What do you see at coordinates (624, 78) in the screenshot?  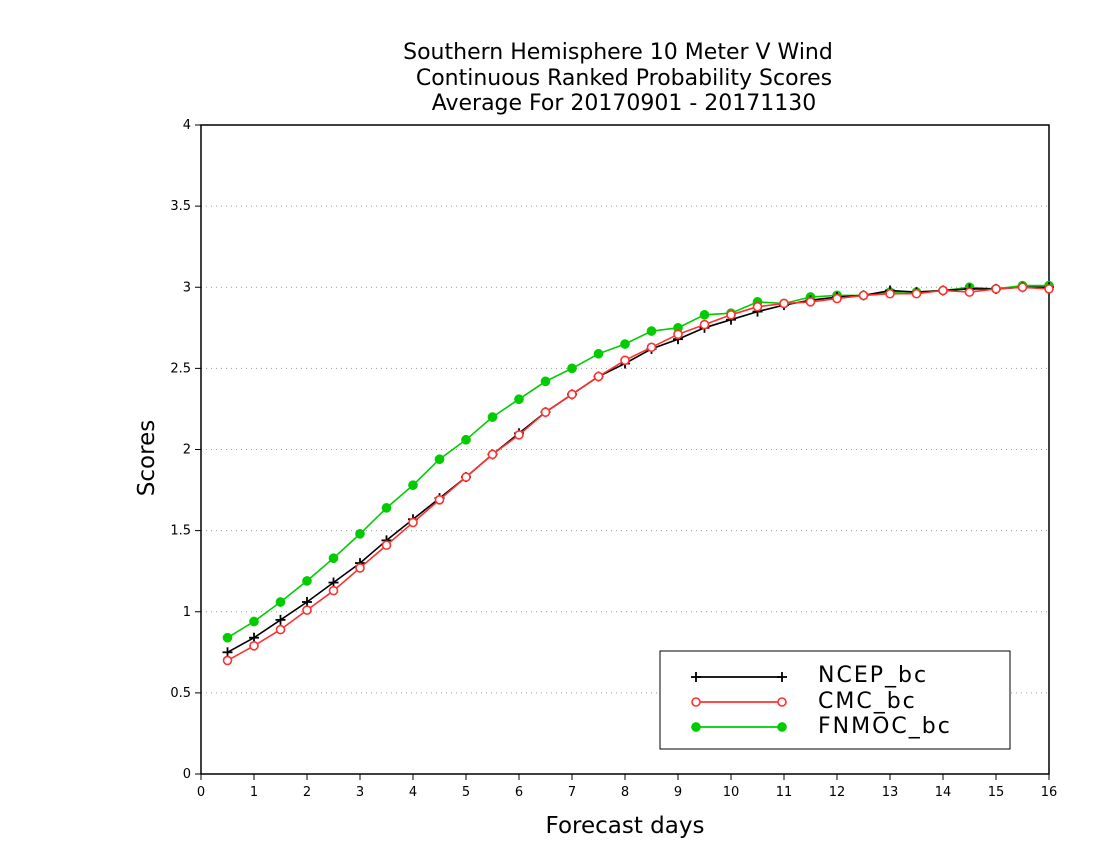 I see `title-line-2: Continuous Ranked Probability Scores` at bounding box center [624, 78].